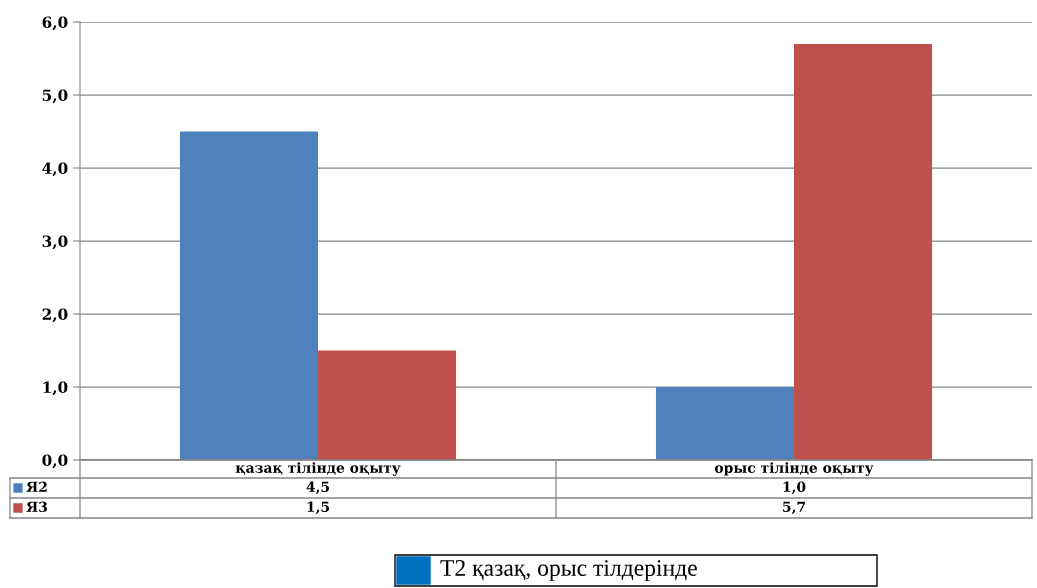 The height and width of the screenshot is (588, 1037). I want to click on x-tick-label: орыс тілінде оқыту, so click(794, 469).